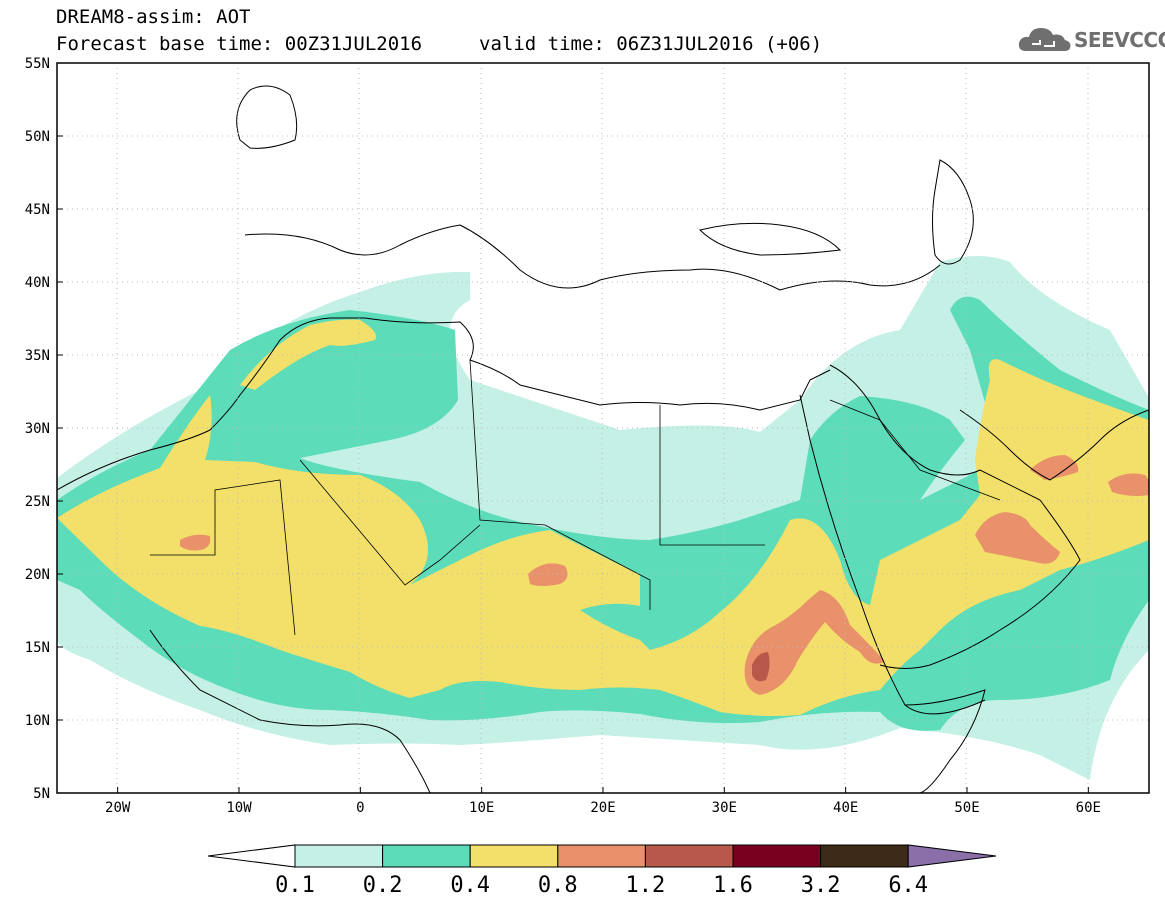 This screenshot has height=905, width=1165. What do you see at coordinates (153, 17) in the screenshot?
I see `map-title: DREAM8-assim: AOT` at bounding box center [153, 17].